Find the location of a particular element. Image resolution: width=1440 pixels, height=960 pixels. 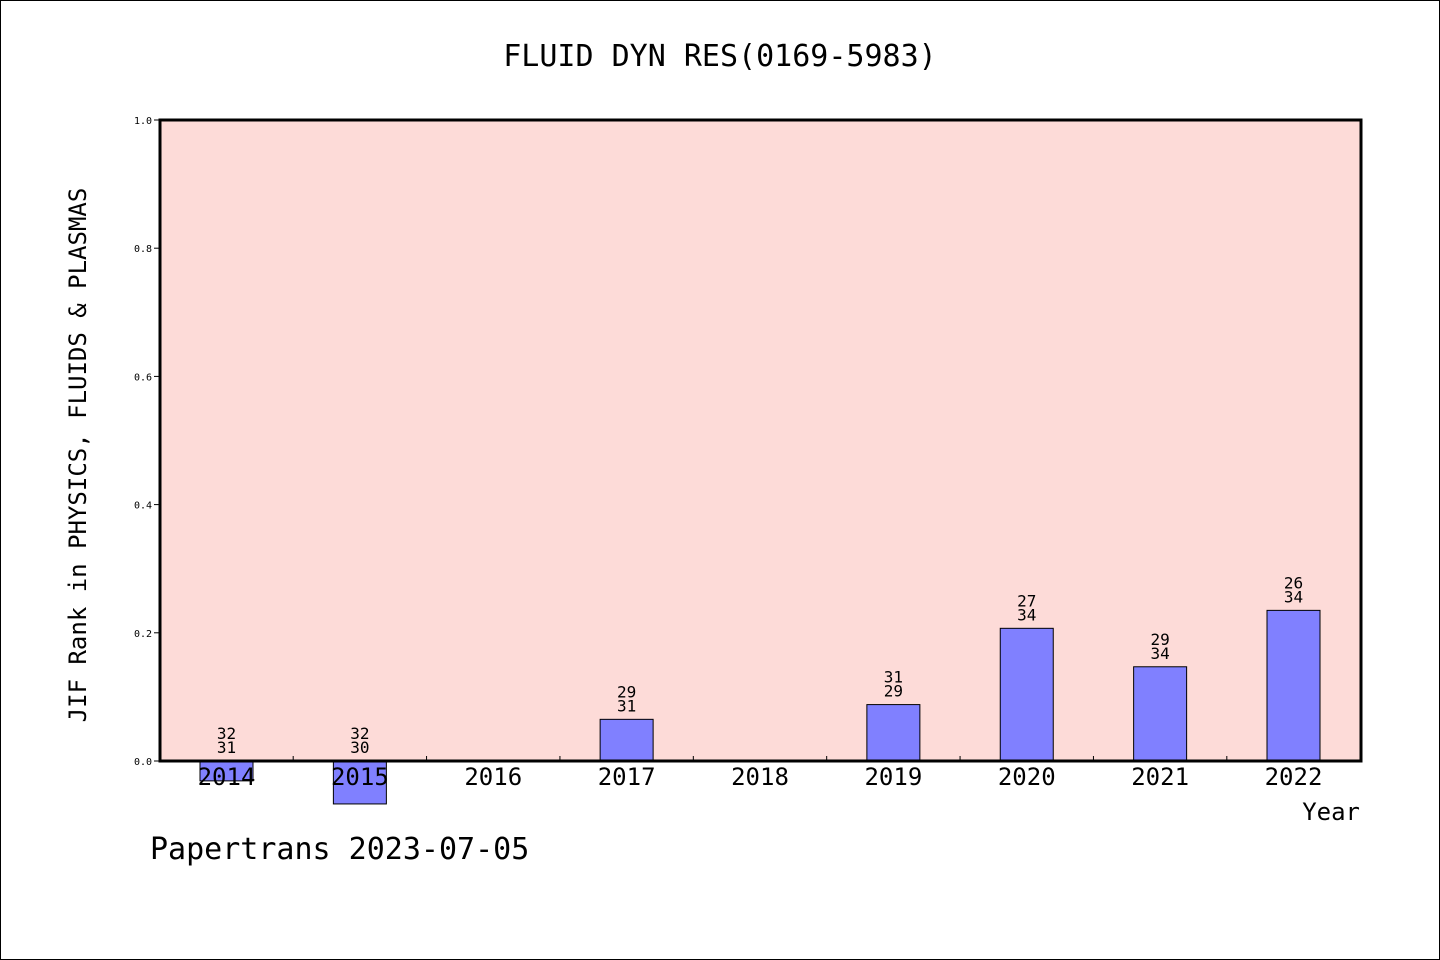

bar-total-label-2021: 34 is located at coordinates (1159, 653).